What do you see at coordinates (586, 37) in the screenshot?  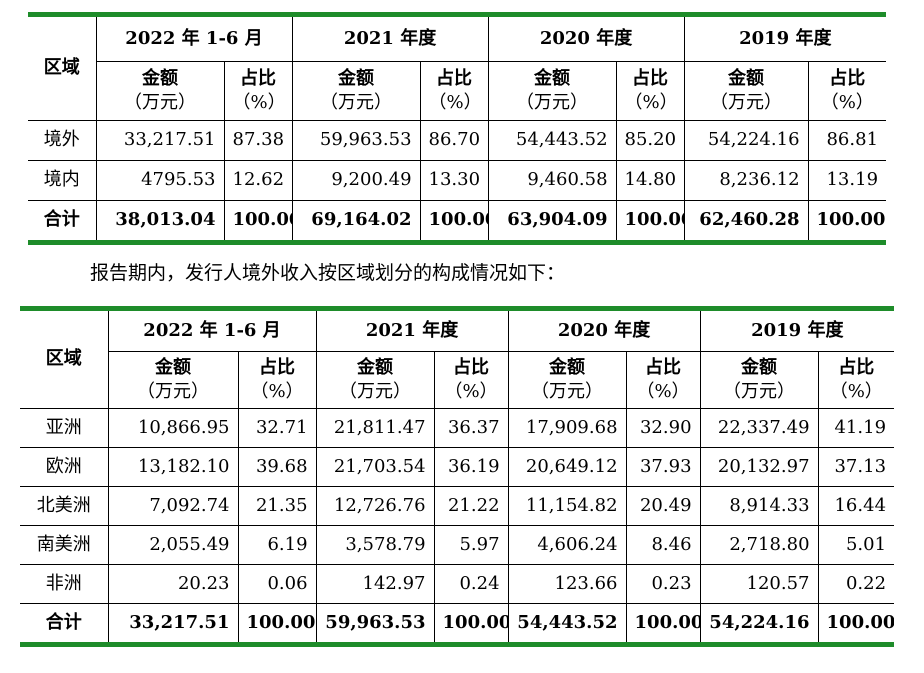 I see `period-header: 2020 年度` at bounding box center [586, 37].